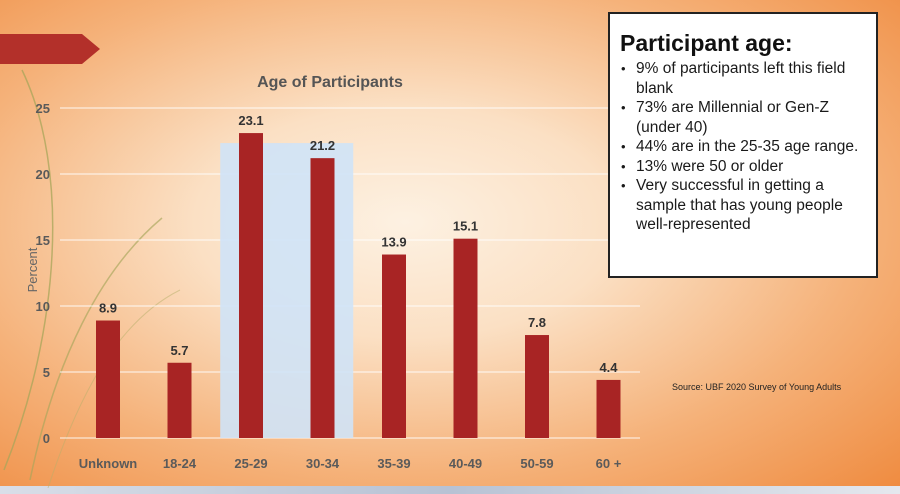 The image size is (900, 494). Describe the element at coordinates (757, 387) in the screenshot. I see `source-note: Source: UBF 2020 Survey of Young Adults` at that location.